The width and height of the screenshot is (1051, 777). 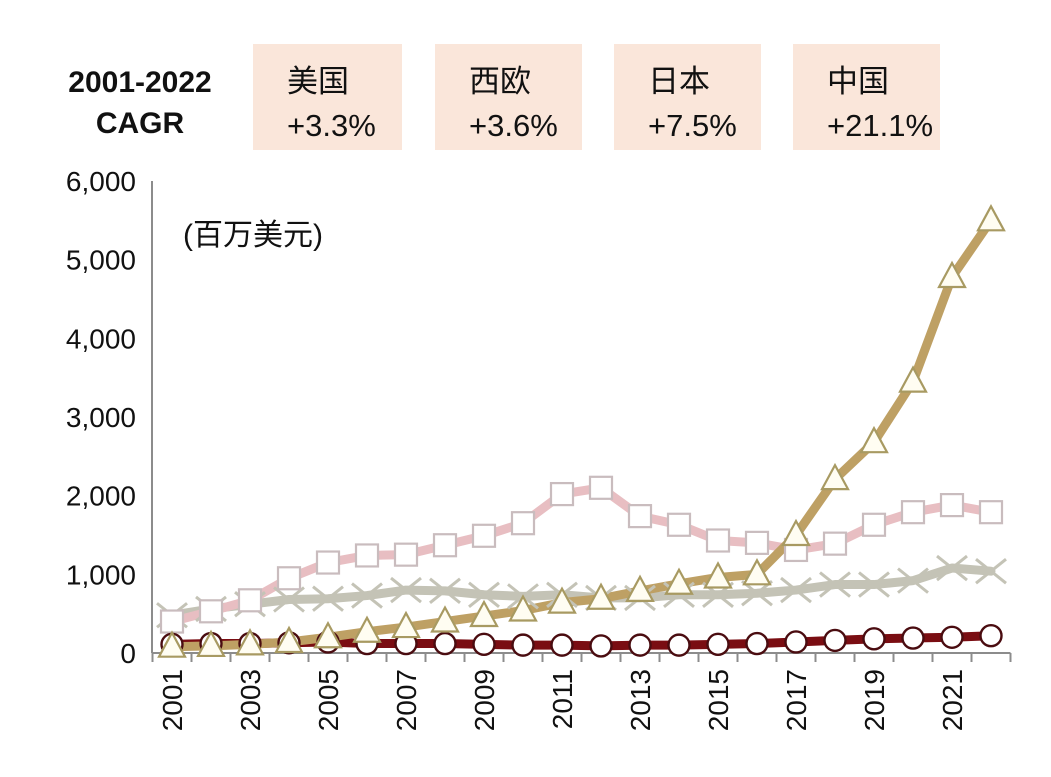 I want to click on y-tick-label: 2,000, so click(x=101, y=496).